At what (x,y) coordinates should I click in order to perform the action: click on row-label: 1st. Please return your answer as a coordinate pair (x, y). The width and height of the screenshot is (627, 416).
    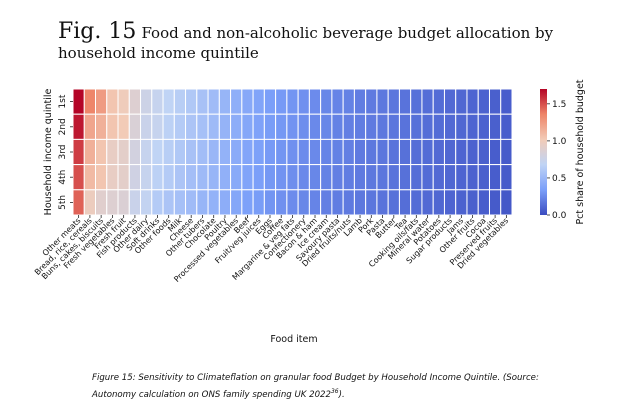
    Looking at the image, I should click on (63, 101).